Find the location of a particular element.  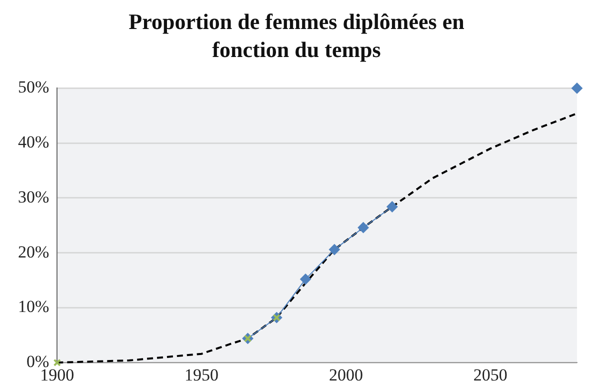

y-tick-label: 30% is located at coordinates (34, 196).